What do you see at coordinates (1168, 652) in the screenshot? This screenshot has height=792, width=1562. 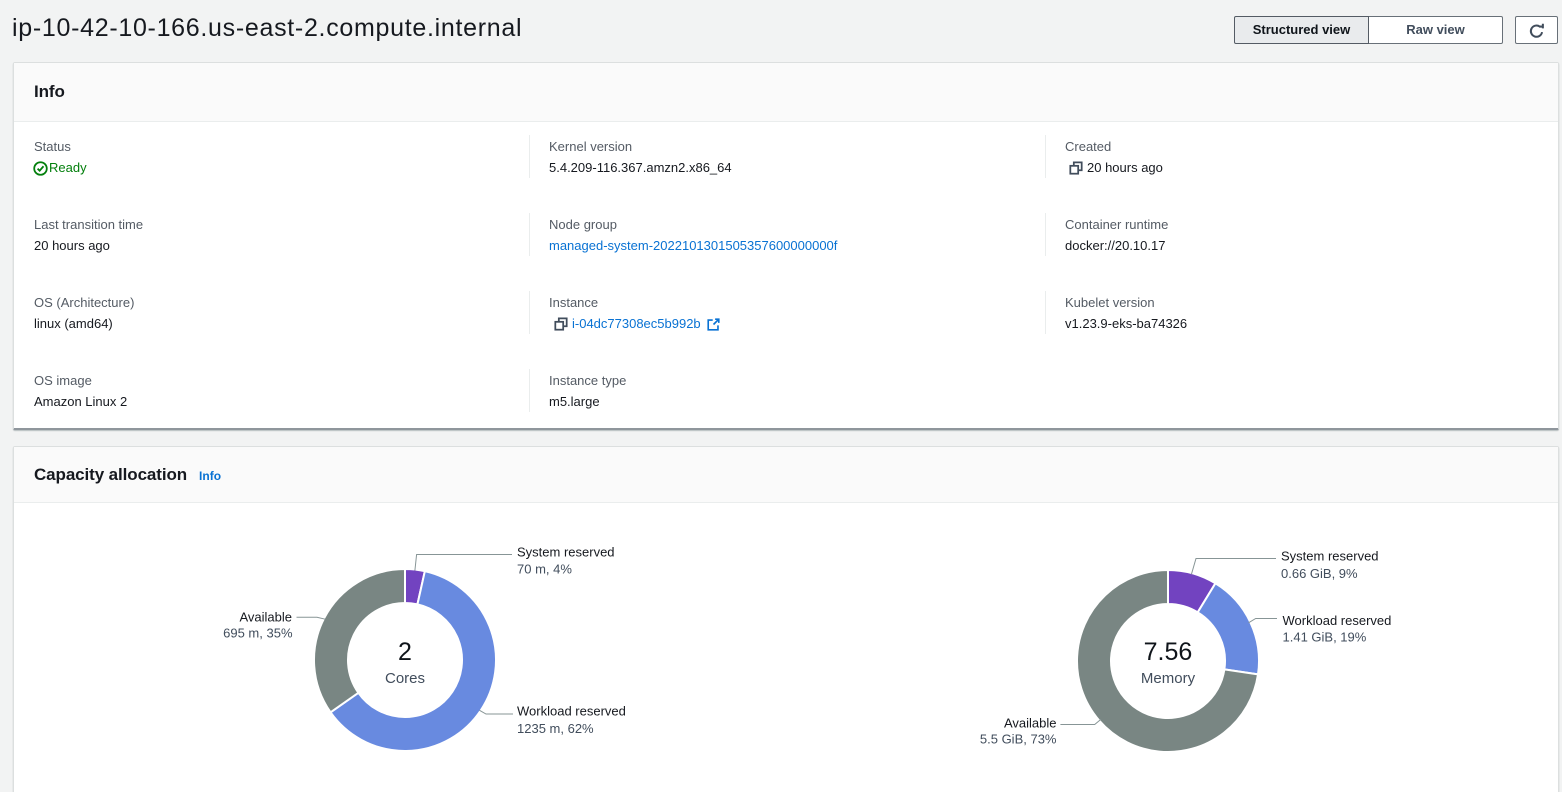 I see `svg-text: 7.56` at bounding box center [1168, 652].